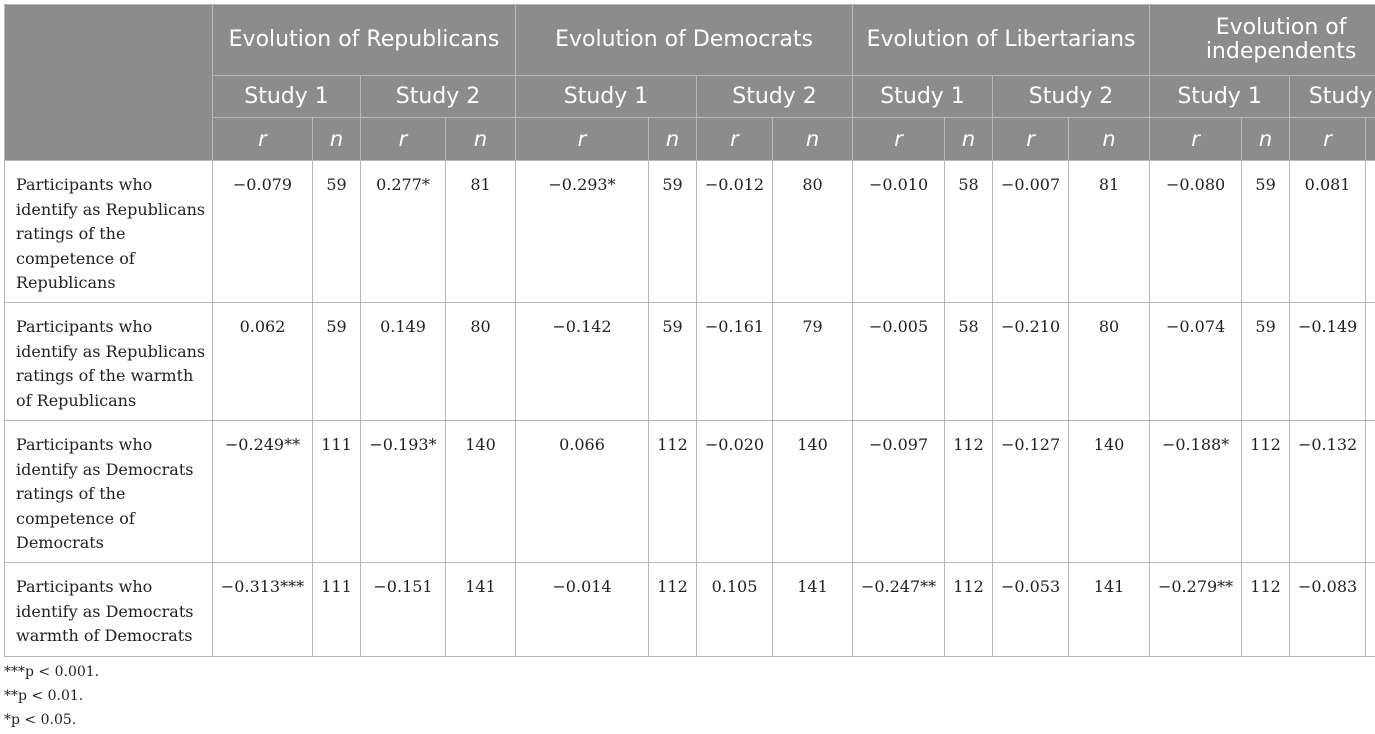 The width and height of the screenshot is (1375, 734). Describe the element at coordinates (1031, 361) in the screenshot. I see `table-cell: −0.210` at that location.